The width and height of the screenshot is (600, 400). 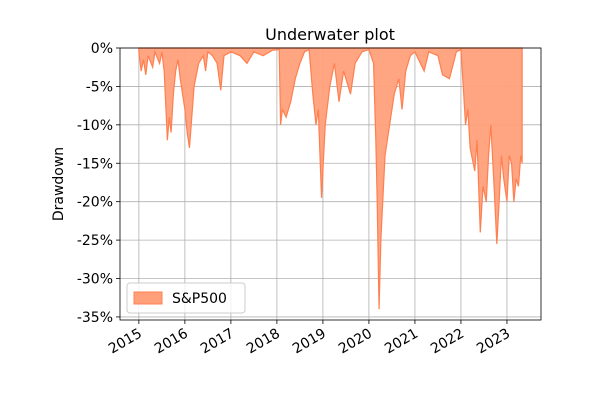 What do you see at coordinates (263, 342) in the screenshot?
I see `x-tick-label: 2018` at bounding box center [263, 342].